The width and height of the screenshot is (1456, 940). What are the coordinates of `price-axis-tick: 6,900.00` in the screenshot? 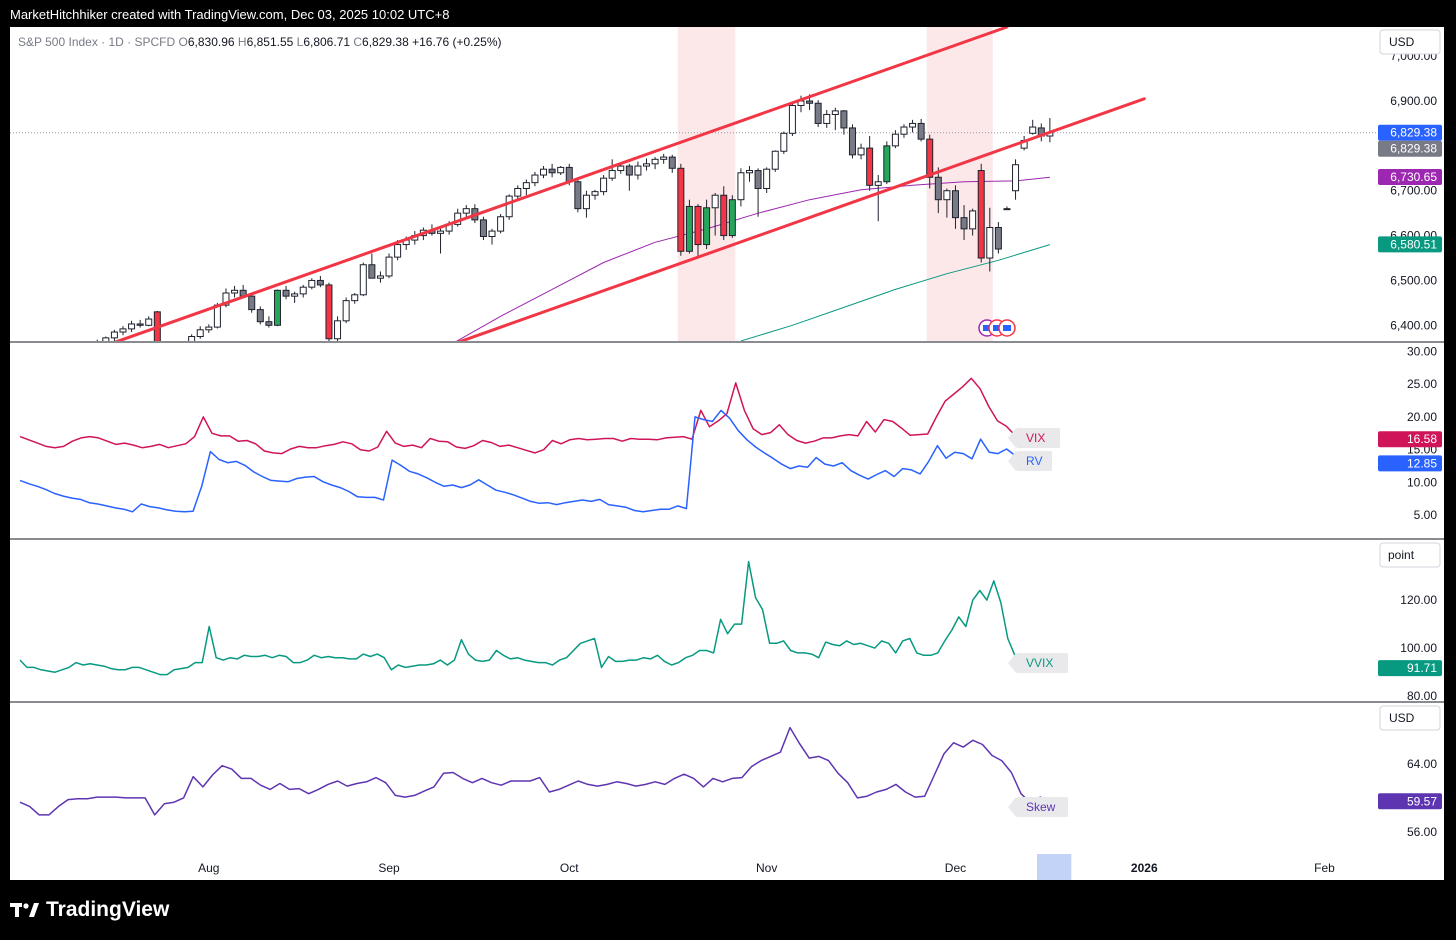 It's located at (1413, 101).